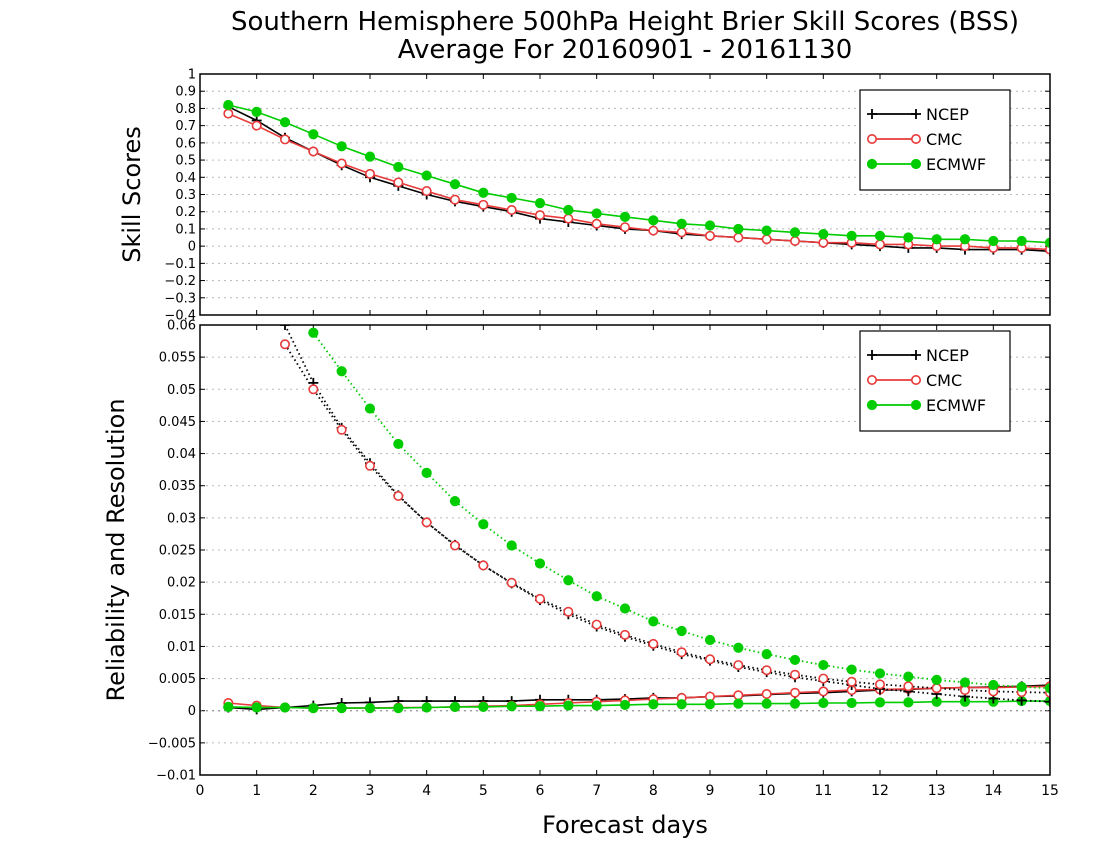 The image size is (1100, 850). Describe the element at coordinates (872, 355) in the screenshot. I see `legend-marker-ncep` at that location.